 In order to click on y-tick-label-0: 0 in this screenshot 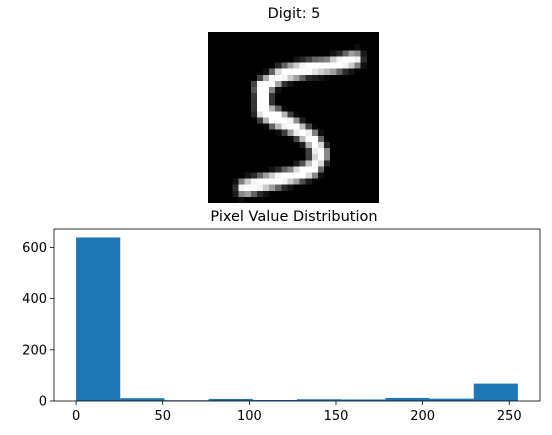, I will do `click(43, 402)`.